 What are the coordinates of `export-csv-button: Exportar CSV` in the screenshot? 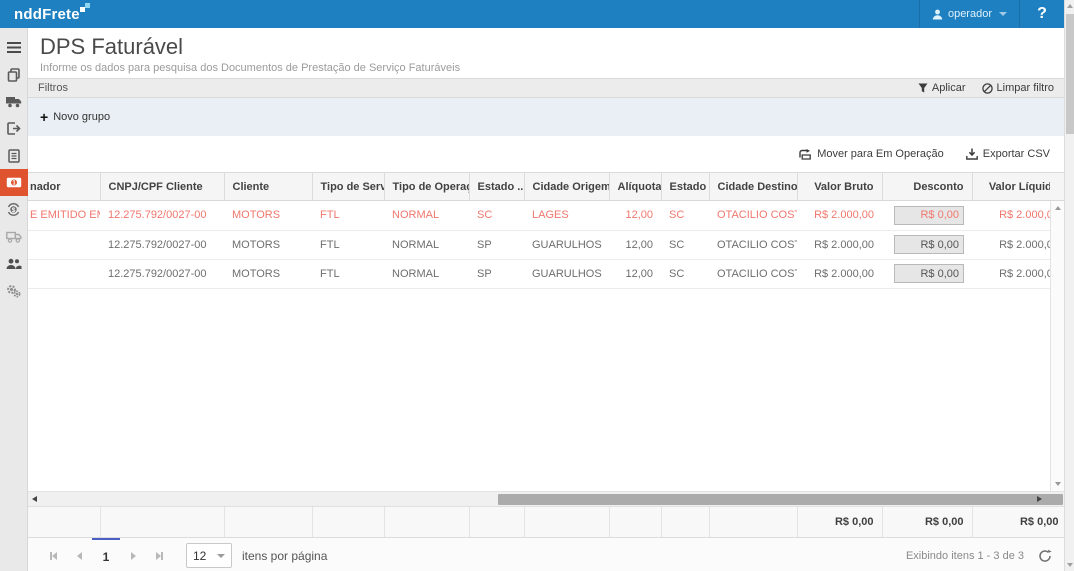 It's located at (1007, 154).